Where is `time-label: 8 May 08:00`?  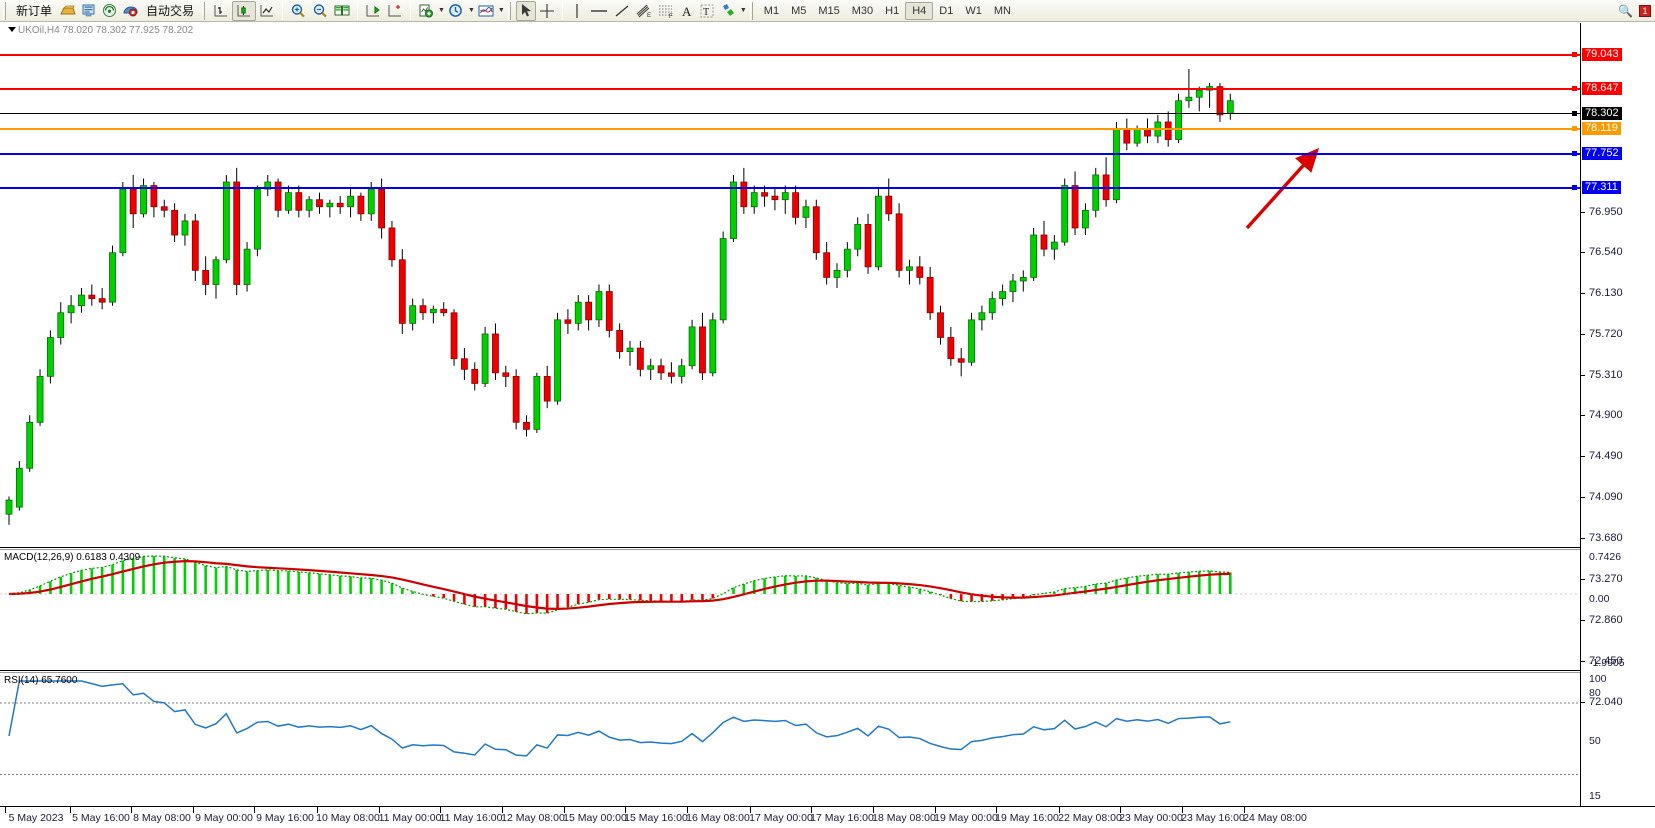 time-label: 8 May 08:00 is located at coordinates (162, 818).